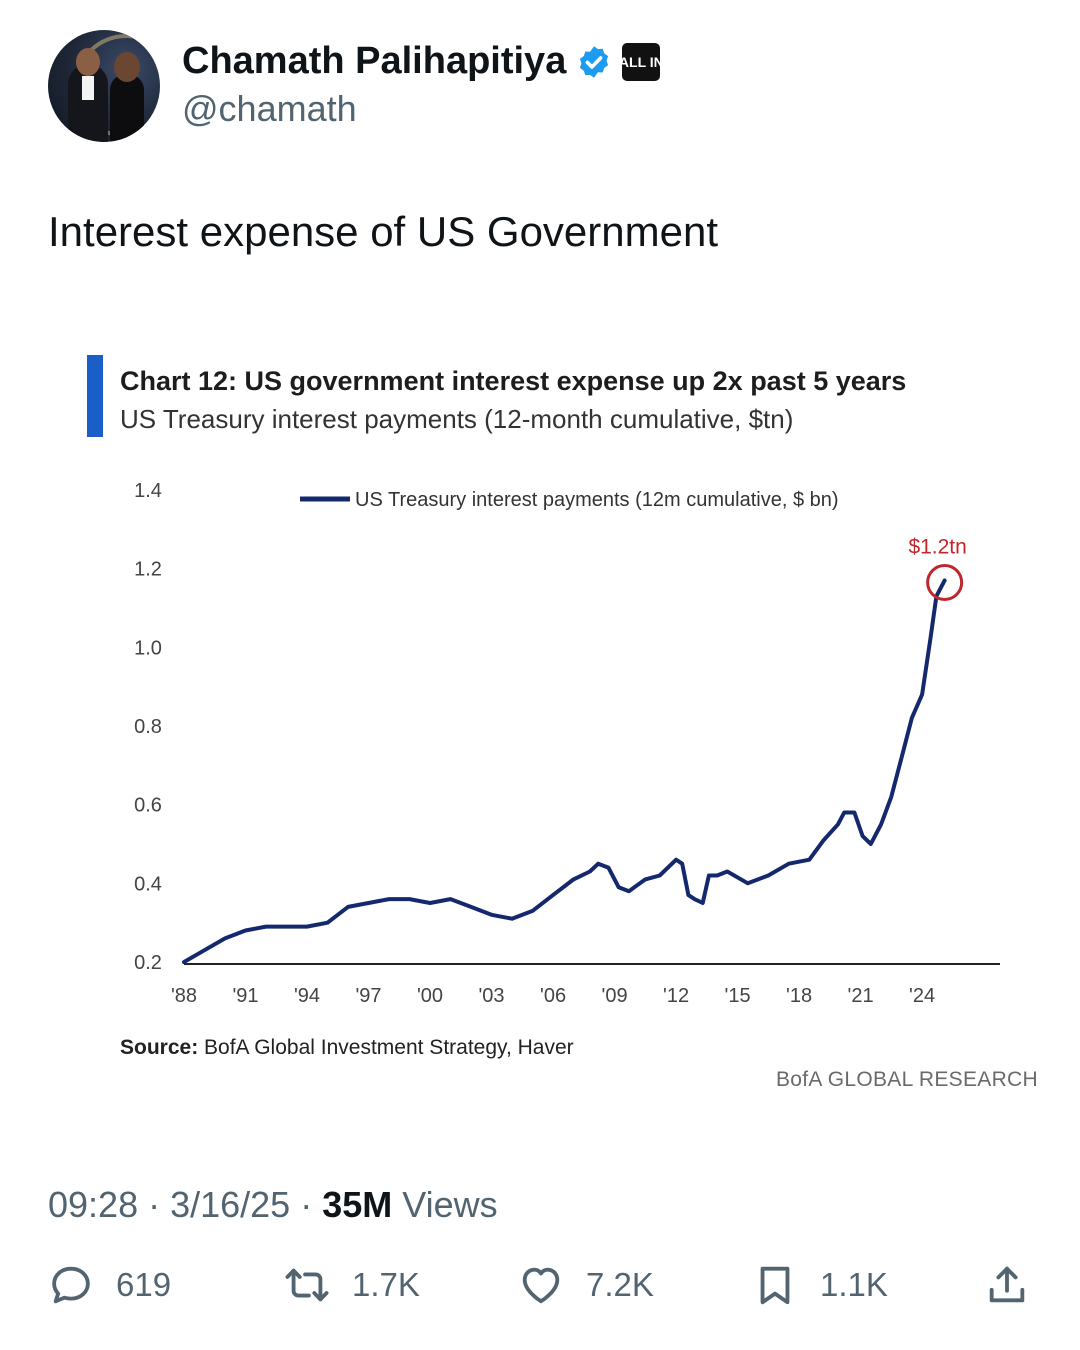  Describe the element at coordinates (148, 806) in the screenshot. I see `y-tick-label: 0.6` at that location.